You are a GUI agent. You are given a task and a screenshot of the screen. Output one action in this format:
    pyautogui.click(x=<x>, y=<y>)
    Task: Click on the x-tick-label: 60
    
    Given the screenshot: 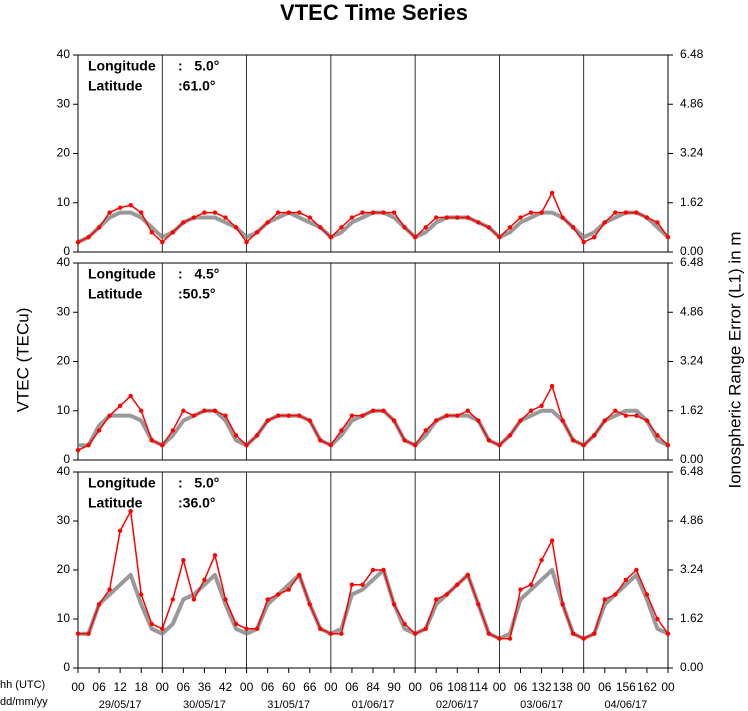 What is the action you would take?
    pyautogui.click(x=289, y=687)
    